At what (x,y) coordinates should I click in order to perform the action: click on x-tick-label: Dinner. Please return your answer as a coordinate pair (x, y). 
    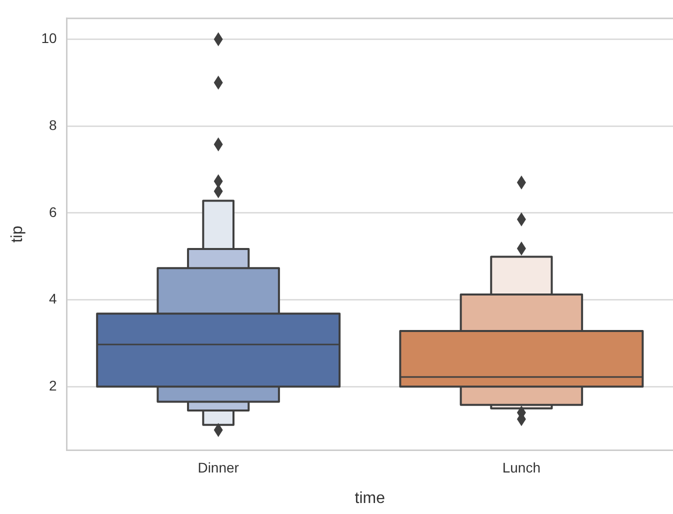
    Looking at the image, I should click on (219, 467).